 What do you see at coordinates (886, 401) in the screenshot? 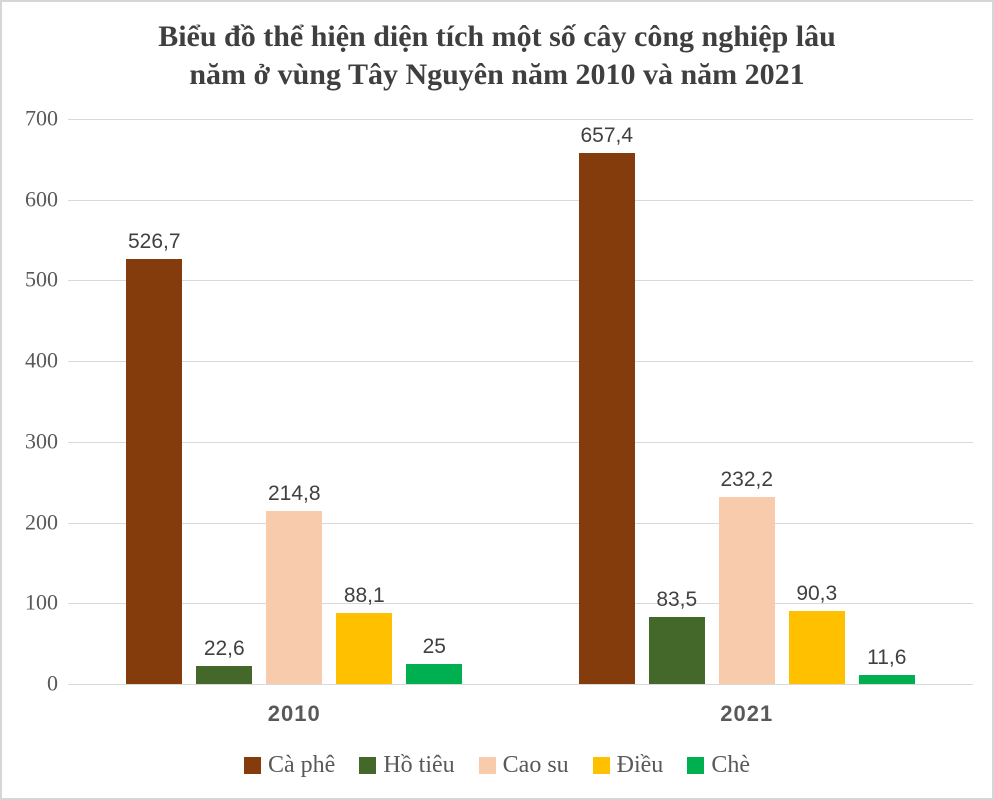
I see `bar-cell-2021: 11,6` at bounding box center [886, 401].